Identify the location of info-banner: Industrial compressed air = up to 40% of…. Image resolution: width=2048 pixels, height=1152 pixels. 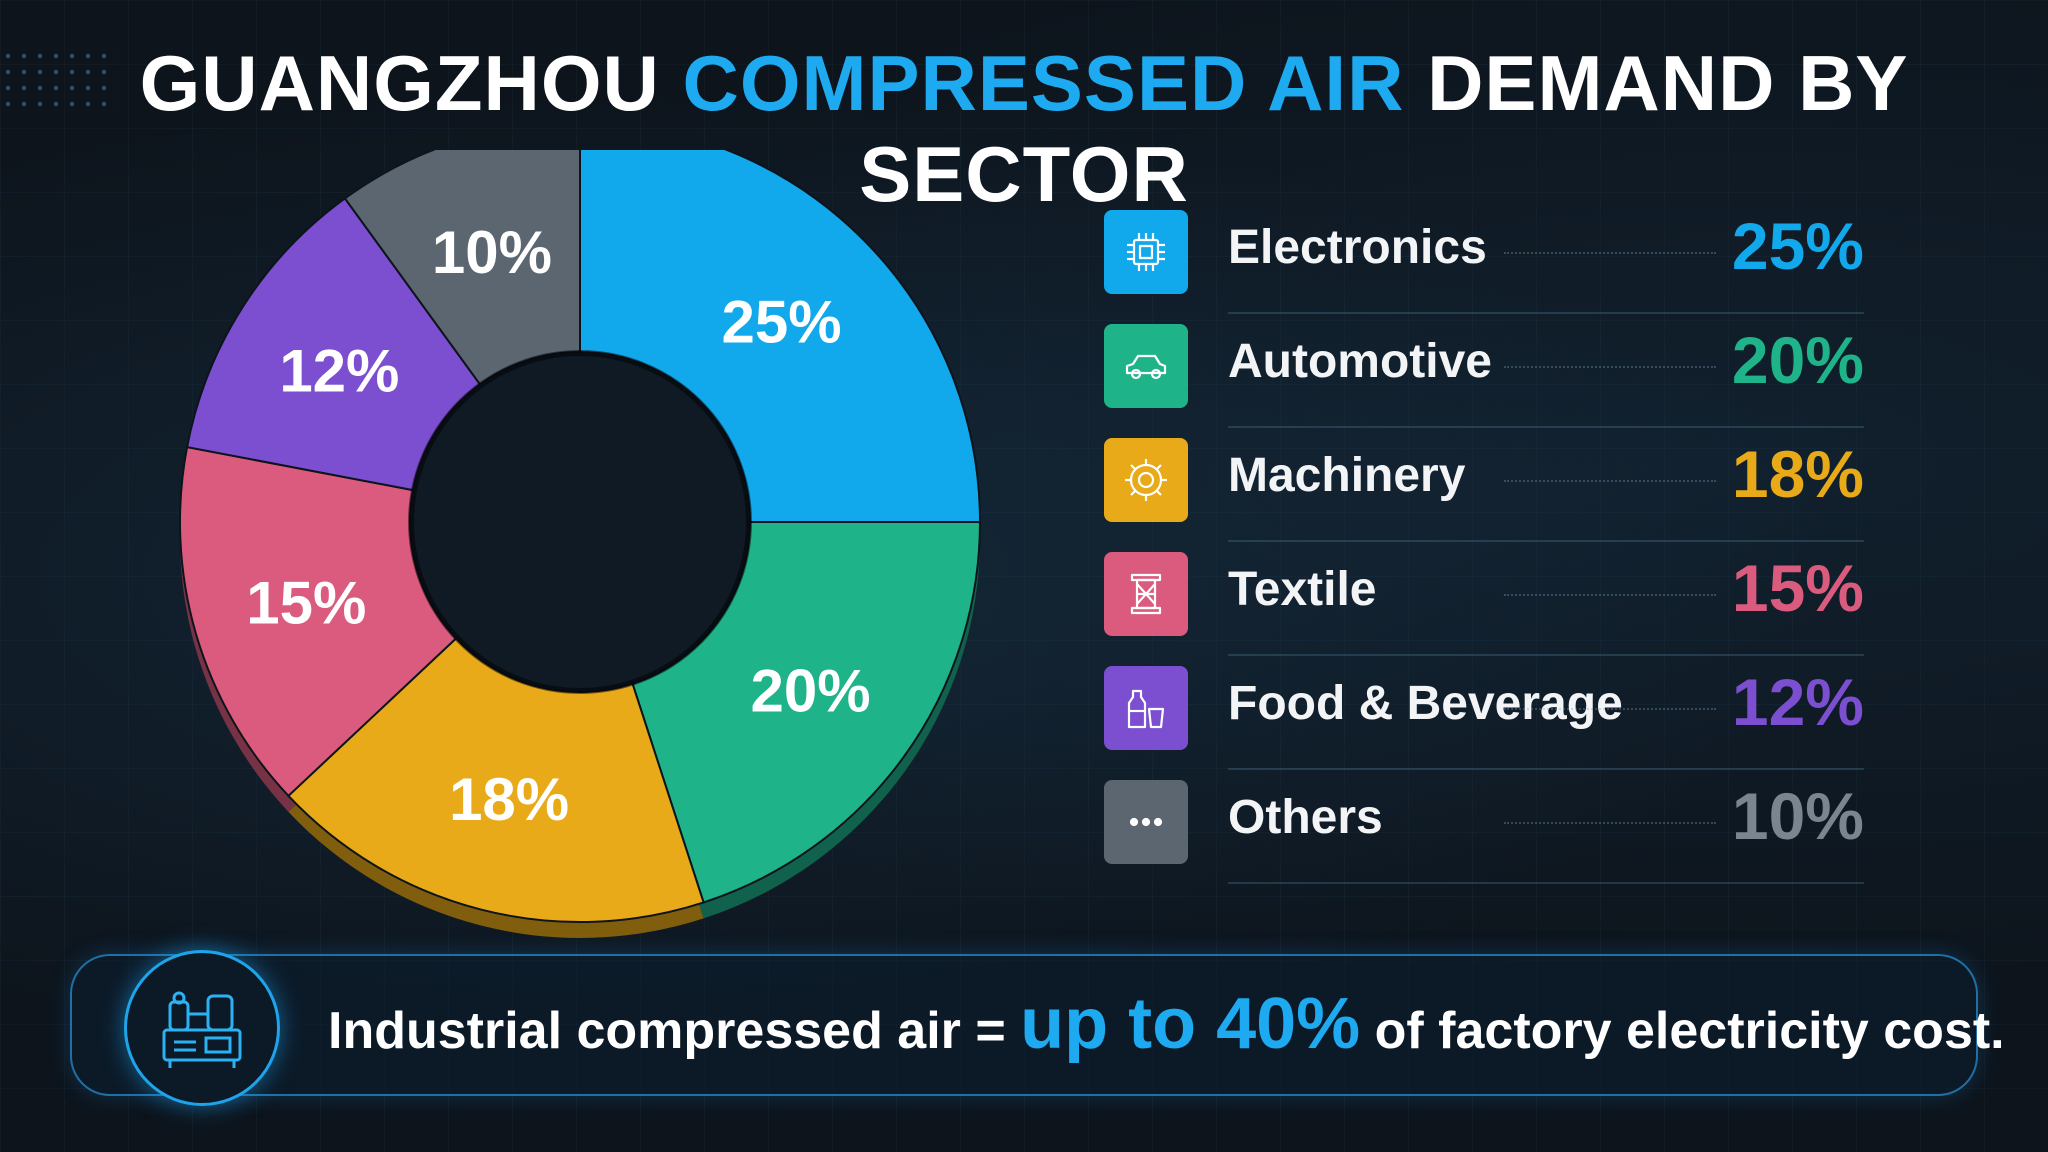
(1037, 1028).